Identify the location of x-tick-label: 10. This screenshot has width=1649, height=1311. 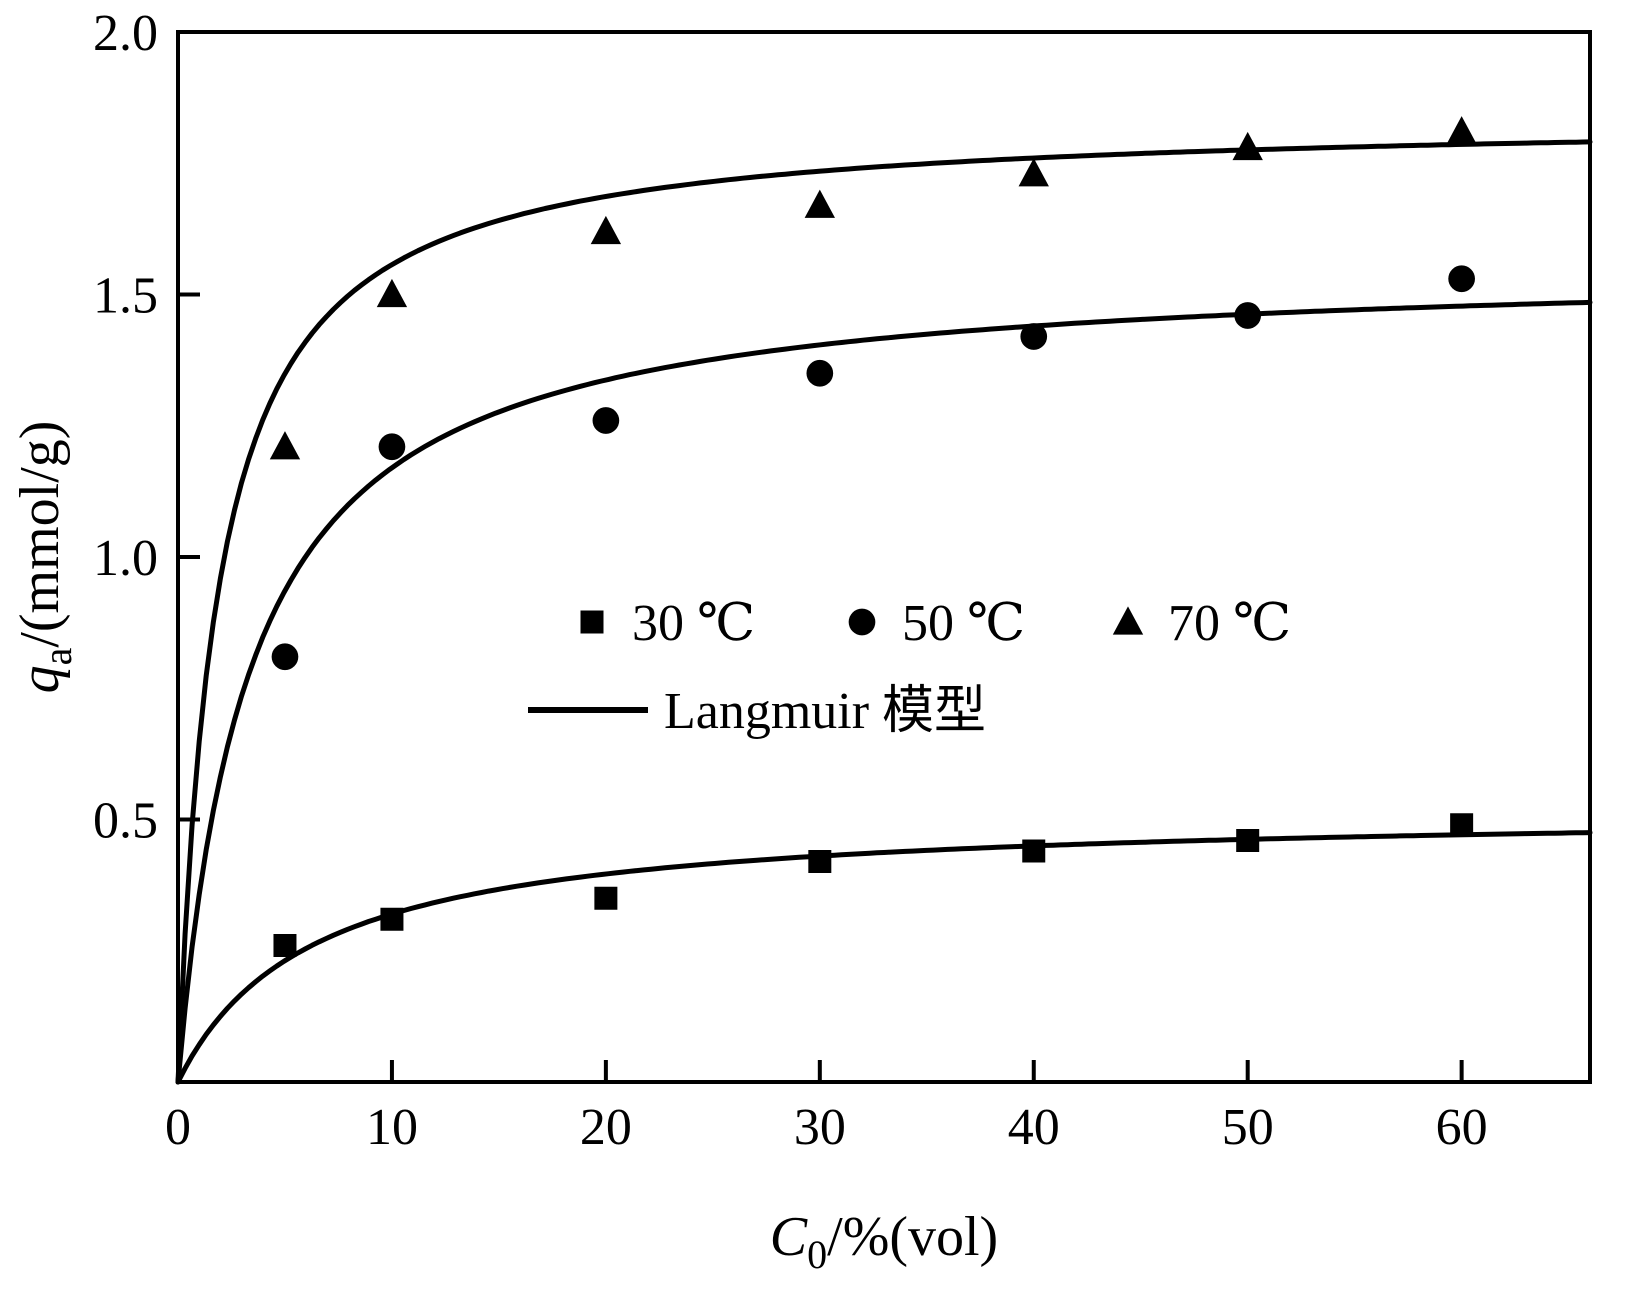
(392, 1127).